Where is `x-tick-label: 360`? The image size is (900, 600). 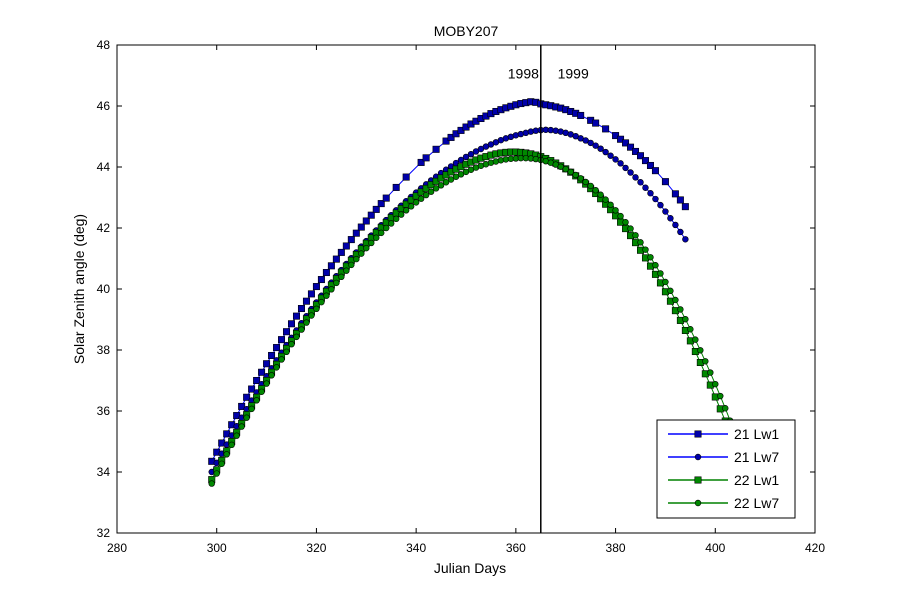
x-tick-label: 360 is located at coordinates (516, 548).